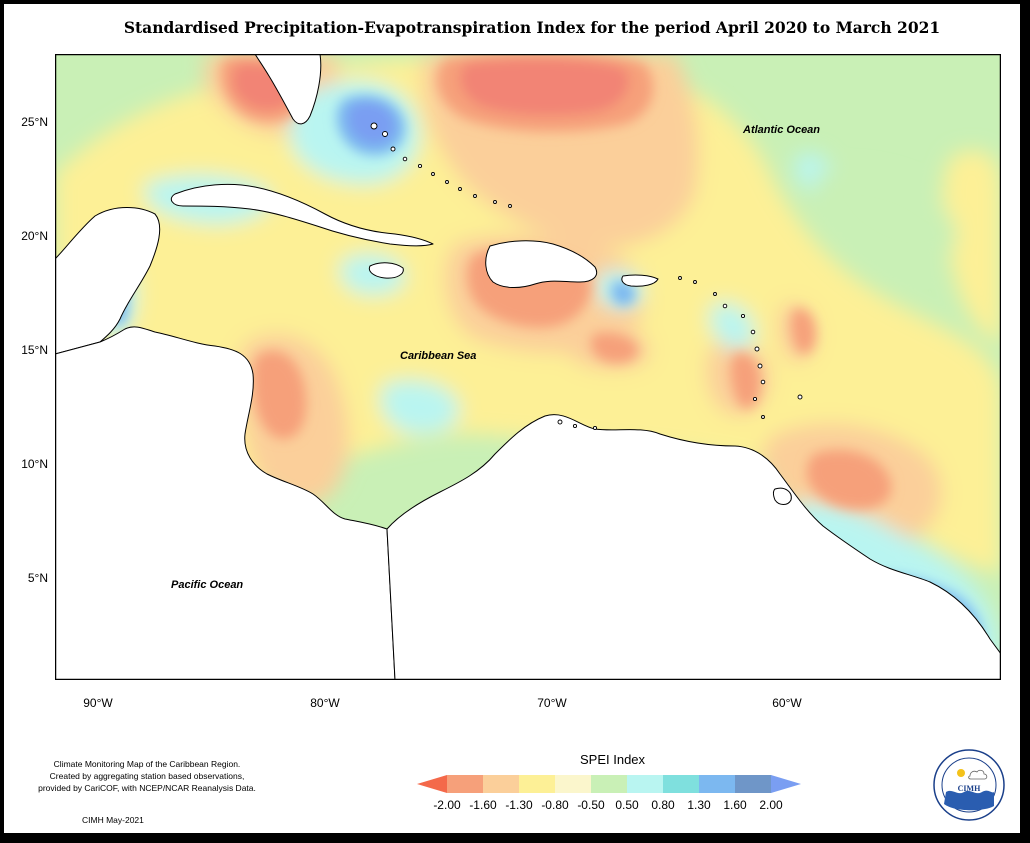 The height and width of the screenshot is (843, 1030). Describe the element at coordinates (782, 130) in the screenshot. I see `label-atlantic-ocean: Atlantic Ocean` at that location.